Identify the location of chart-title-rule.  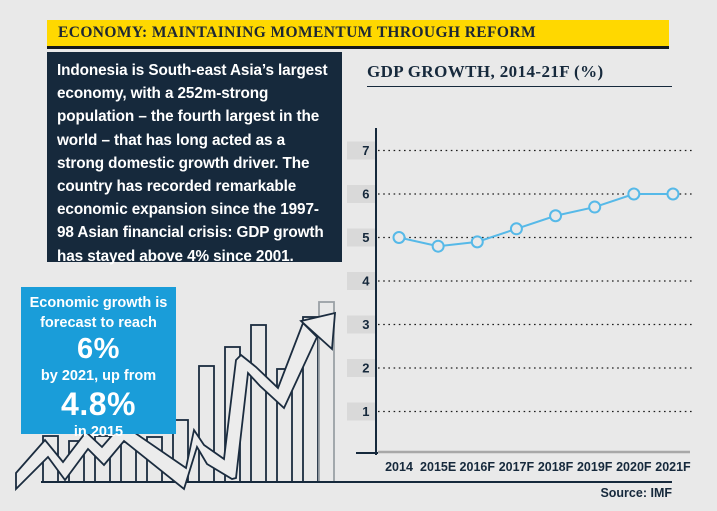
(519, 86).